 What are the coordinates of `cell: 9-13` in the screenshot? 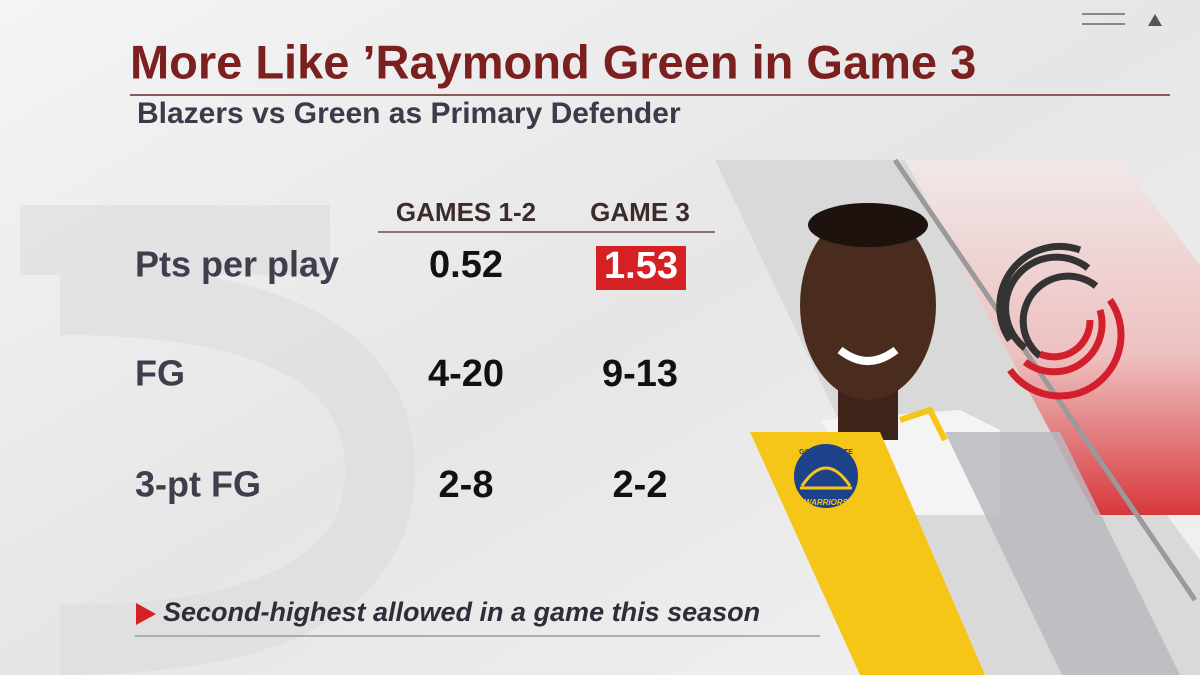 It's located at (640, 374).